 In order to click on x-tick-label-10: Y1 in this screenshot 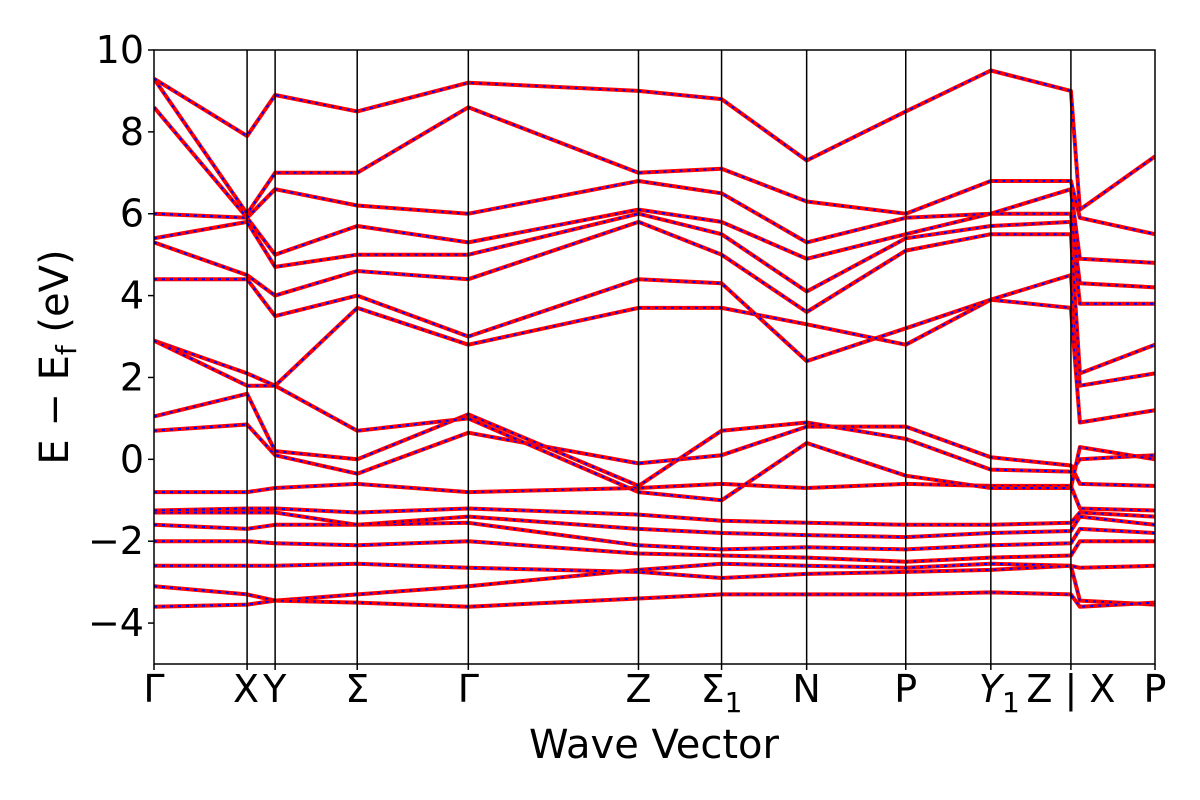, I will do `click(999, 693)`.